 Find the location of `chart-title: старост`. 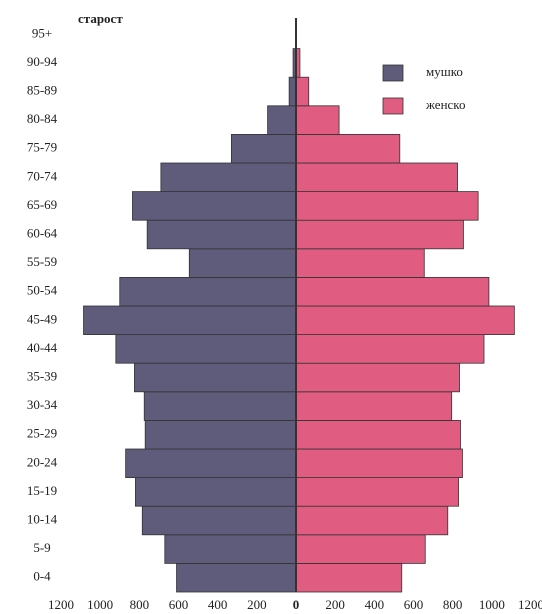

chart-title: старост is located at coordinates (100, 18).